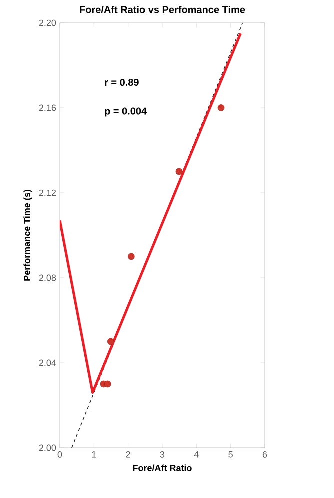 The image size is (334, 498). What do you see at coordinates (94, 455) in the screenshot?
I see `x-tick-label: 1` at bounding box center [94, 455].